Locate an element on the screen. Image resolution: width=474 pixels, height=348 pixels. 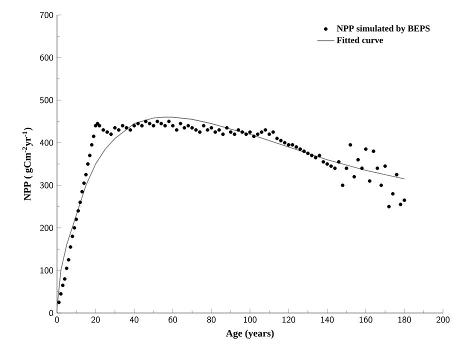
x-axis-title: Age (years) is located at coordinates (250, 334).